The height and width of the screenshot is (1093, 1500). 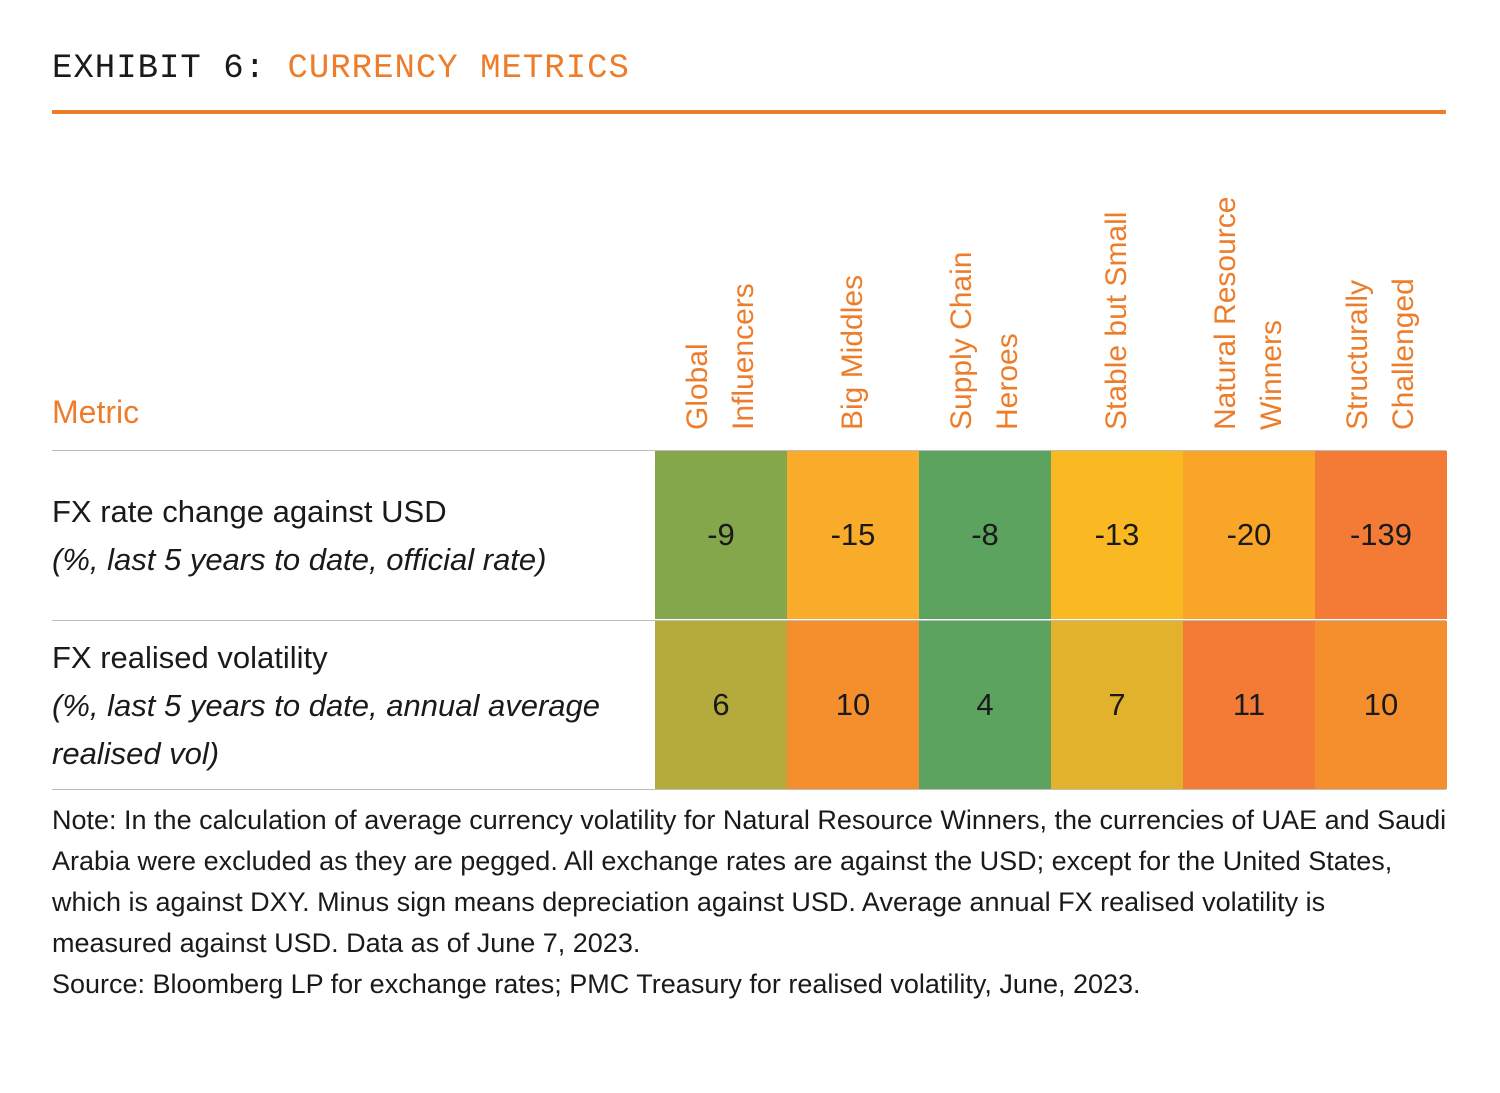 I want to click on column-header: Supply Chain Heroes, so click(x=985, y=285).